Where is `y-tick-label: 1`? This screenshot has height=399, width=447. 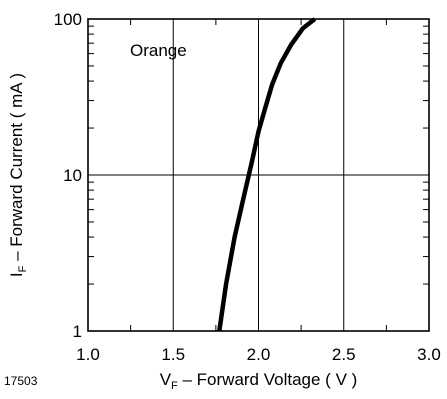
y-tick-label: 1 is located at coordinates (77, 331).